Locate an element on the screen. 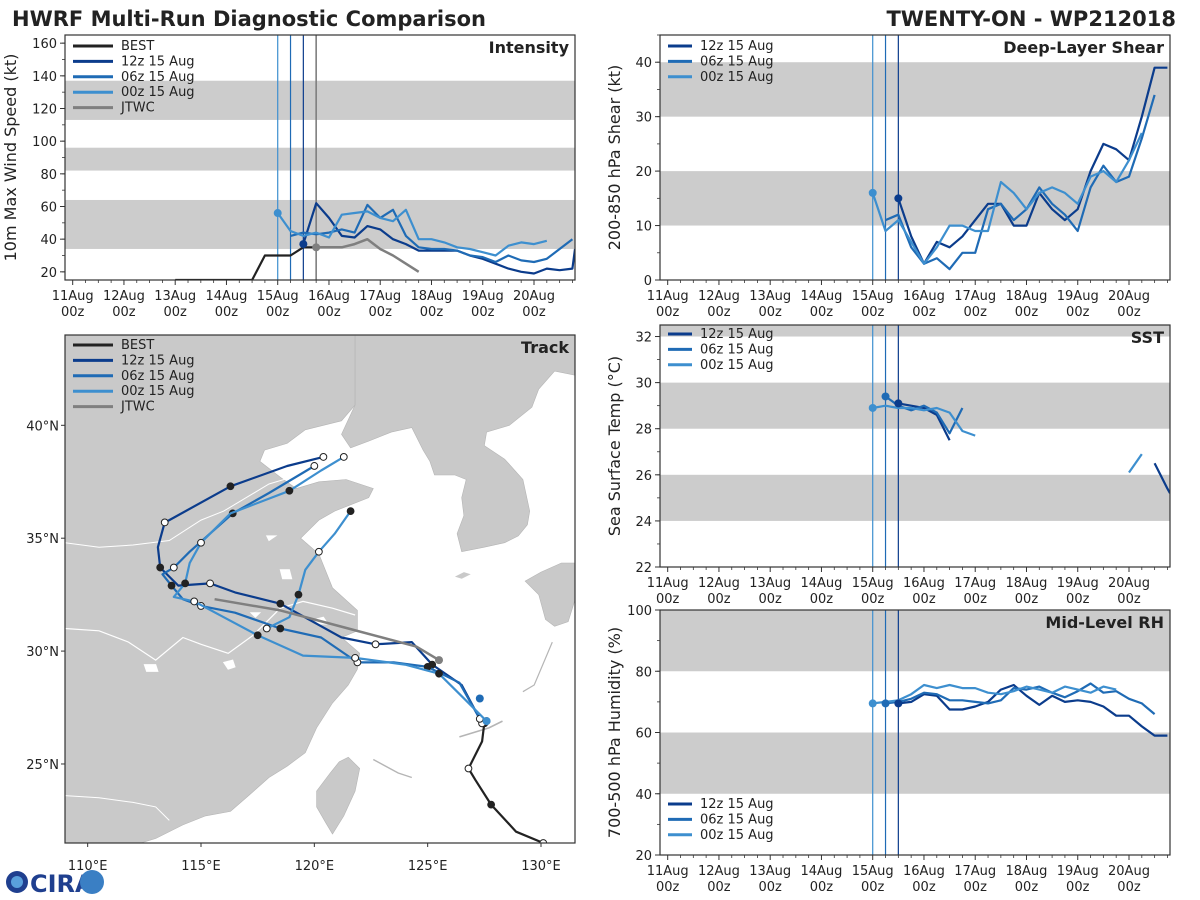 This screenshot has height=900, width=1200. y-axis-label: 200-850 hPa Shear (kt) is located at coordinates (614, 158).